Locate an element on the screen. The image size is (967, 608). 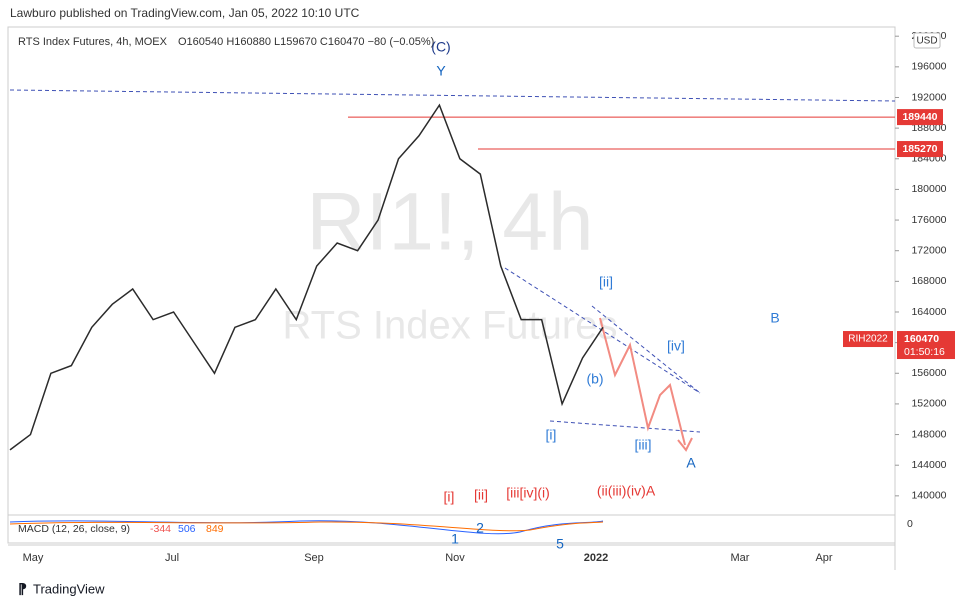
wave-label: Y is located at coordinates (441, 71).